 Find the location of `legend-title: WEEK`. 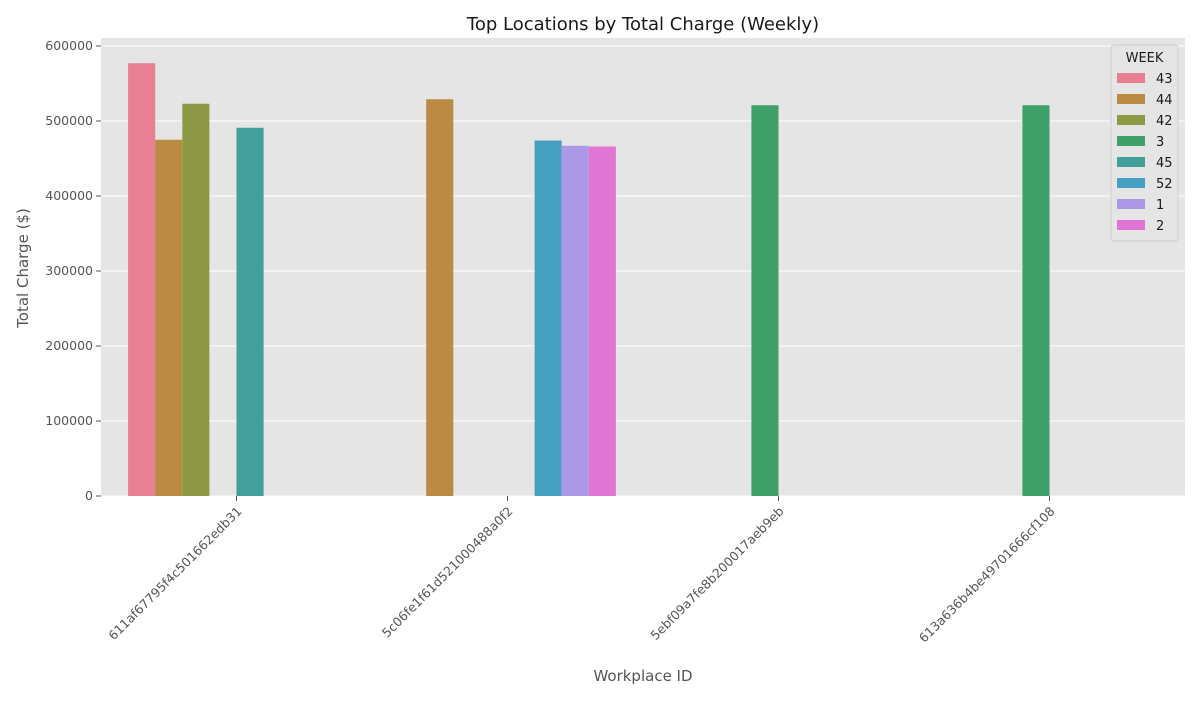

legend-title: WEEK is located at coordinates (1145, 58).